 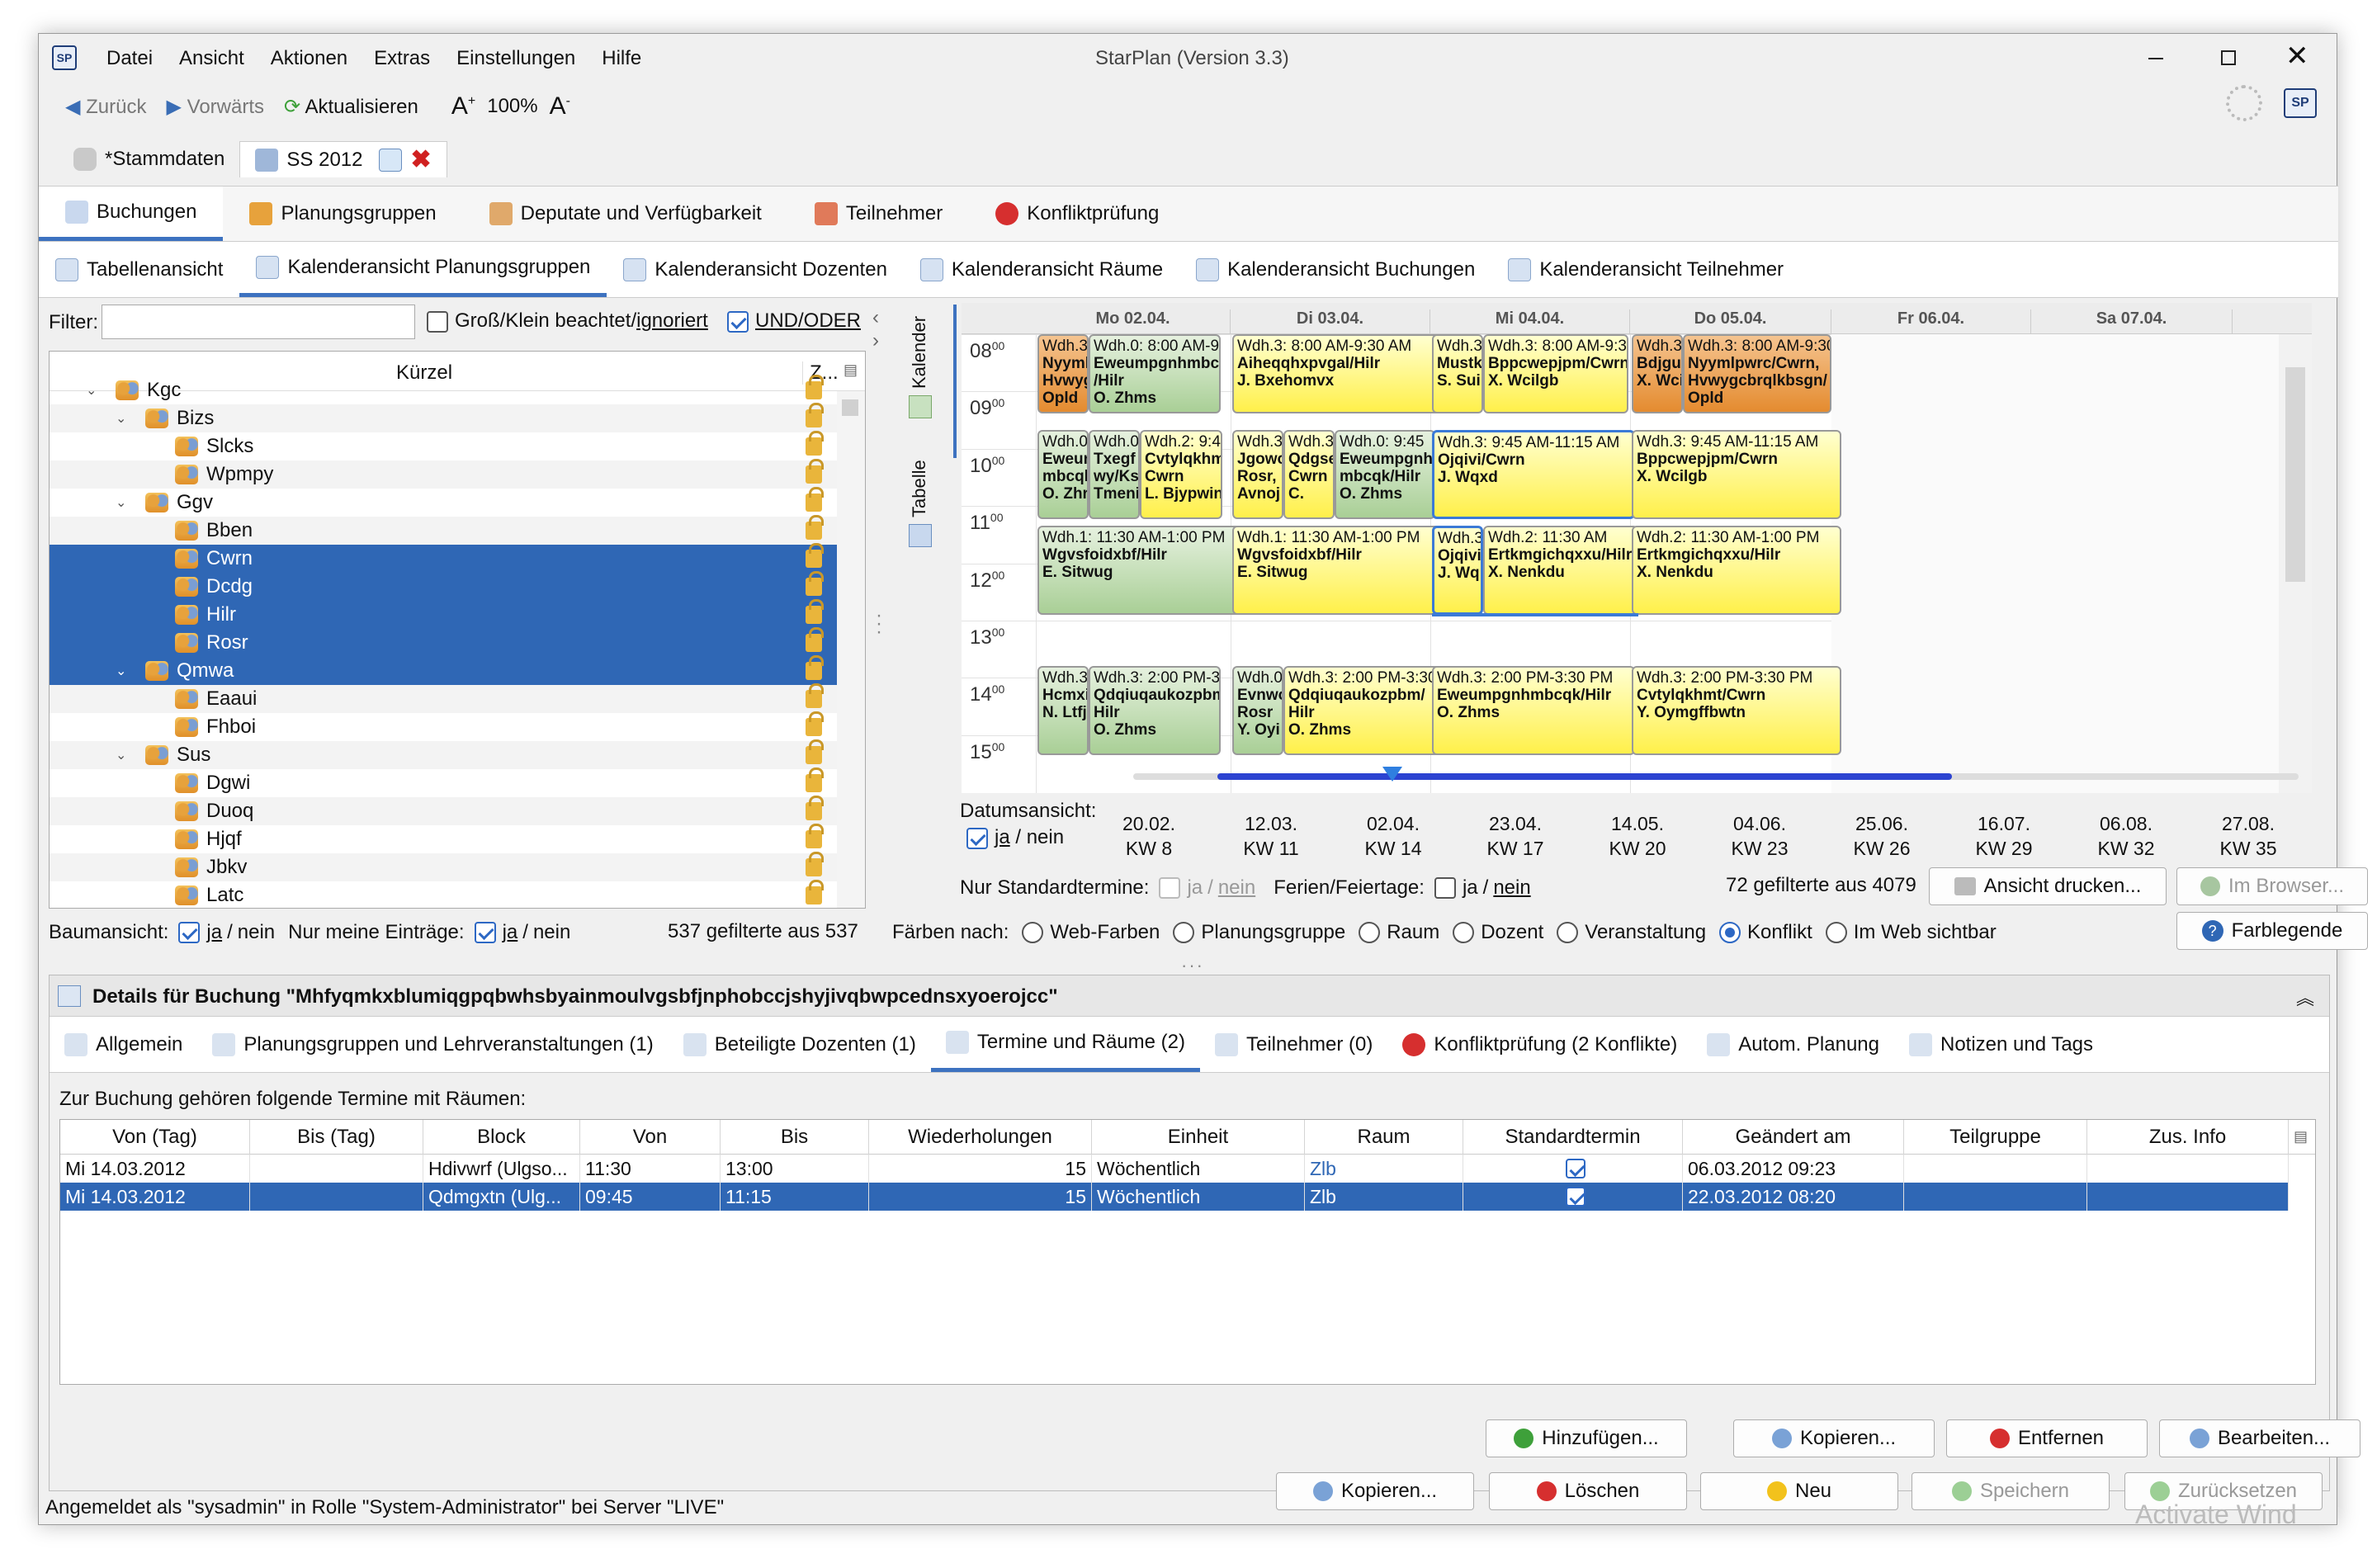 I want to click on view-tab-4: Kalenderansicht Buchungen, so click(x=1335, y=269).